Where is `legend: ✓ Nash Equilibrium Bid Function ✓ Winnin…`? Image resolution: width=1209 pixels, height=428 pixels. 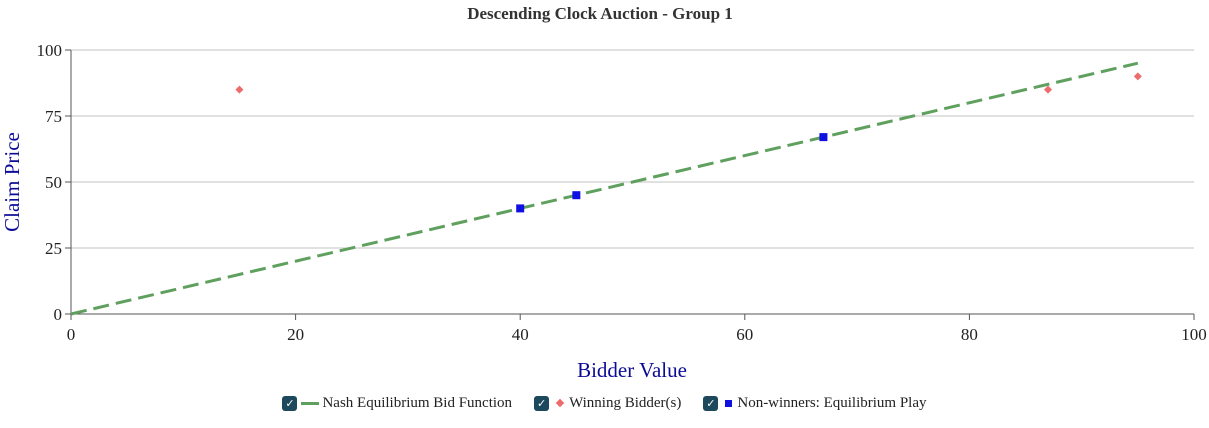 legend: ✓ Nash Equilibrium Bid Function ✓ Winnin… is located at coordinates (604, 403).